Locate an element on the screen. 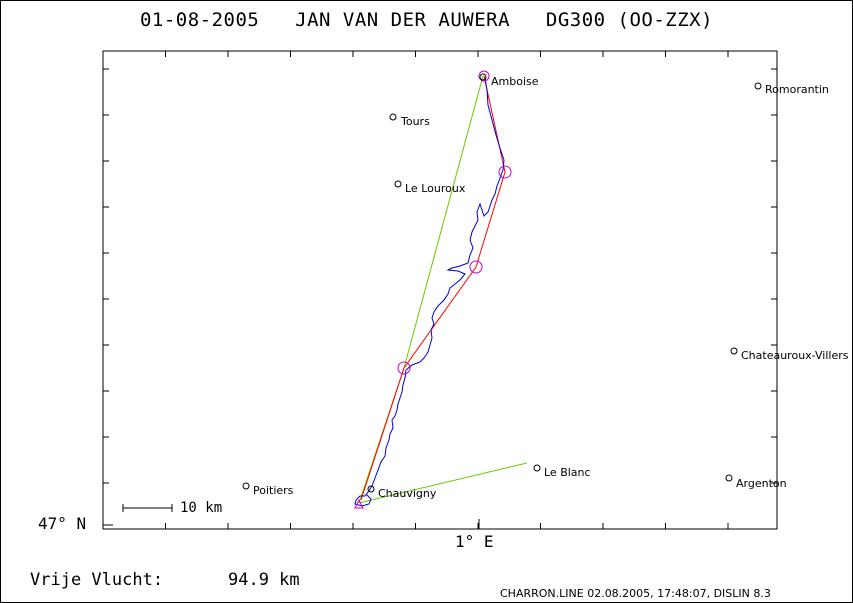  city-poitiers: Poitiers is located at coordinates (268, 489).